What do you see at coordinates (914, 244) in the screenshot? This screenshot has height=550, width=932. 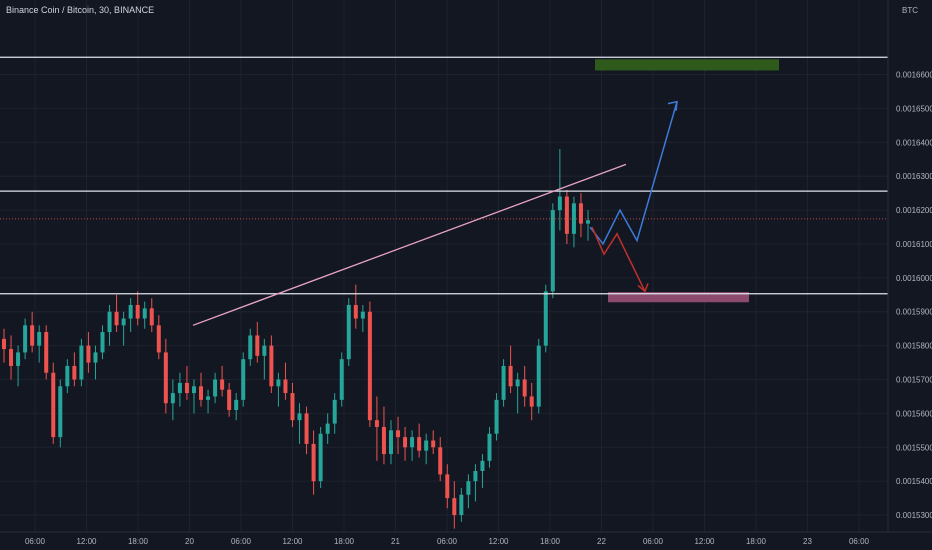 I see `y-tick-label: 0.0016100` at bounding box center [914, 244].